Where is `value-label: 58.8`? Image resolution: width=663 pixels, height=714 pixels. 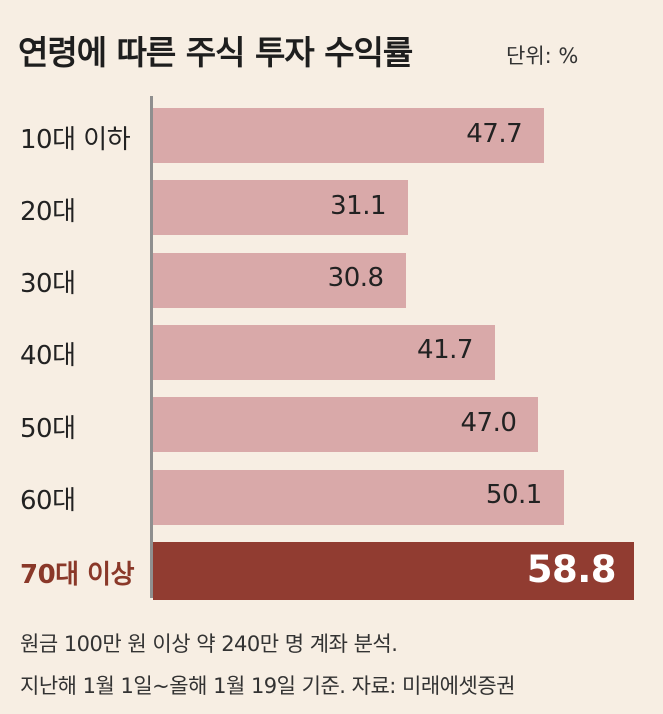 value-label: 58.8 is located at coordinates (571, 569).